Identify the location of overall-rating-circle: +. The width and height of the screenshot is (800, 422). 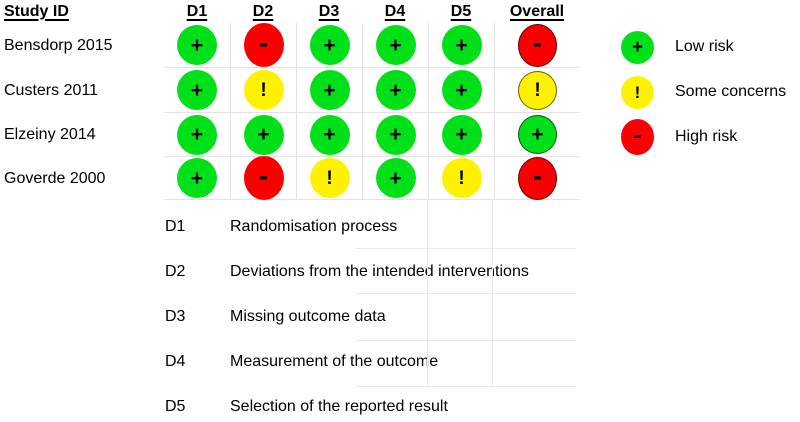
(537, 134).